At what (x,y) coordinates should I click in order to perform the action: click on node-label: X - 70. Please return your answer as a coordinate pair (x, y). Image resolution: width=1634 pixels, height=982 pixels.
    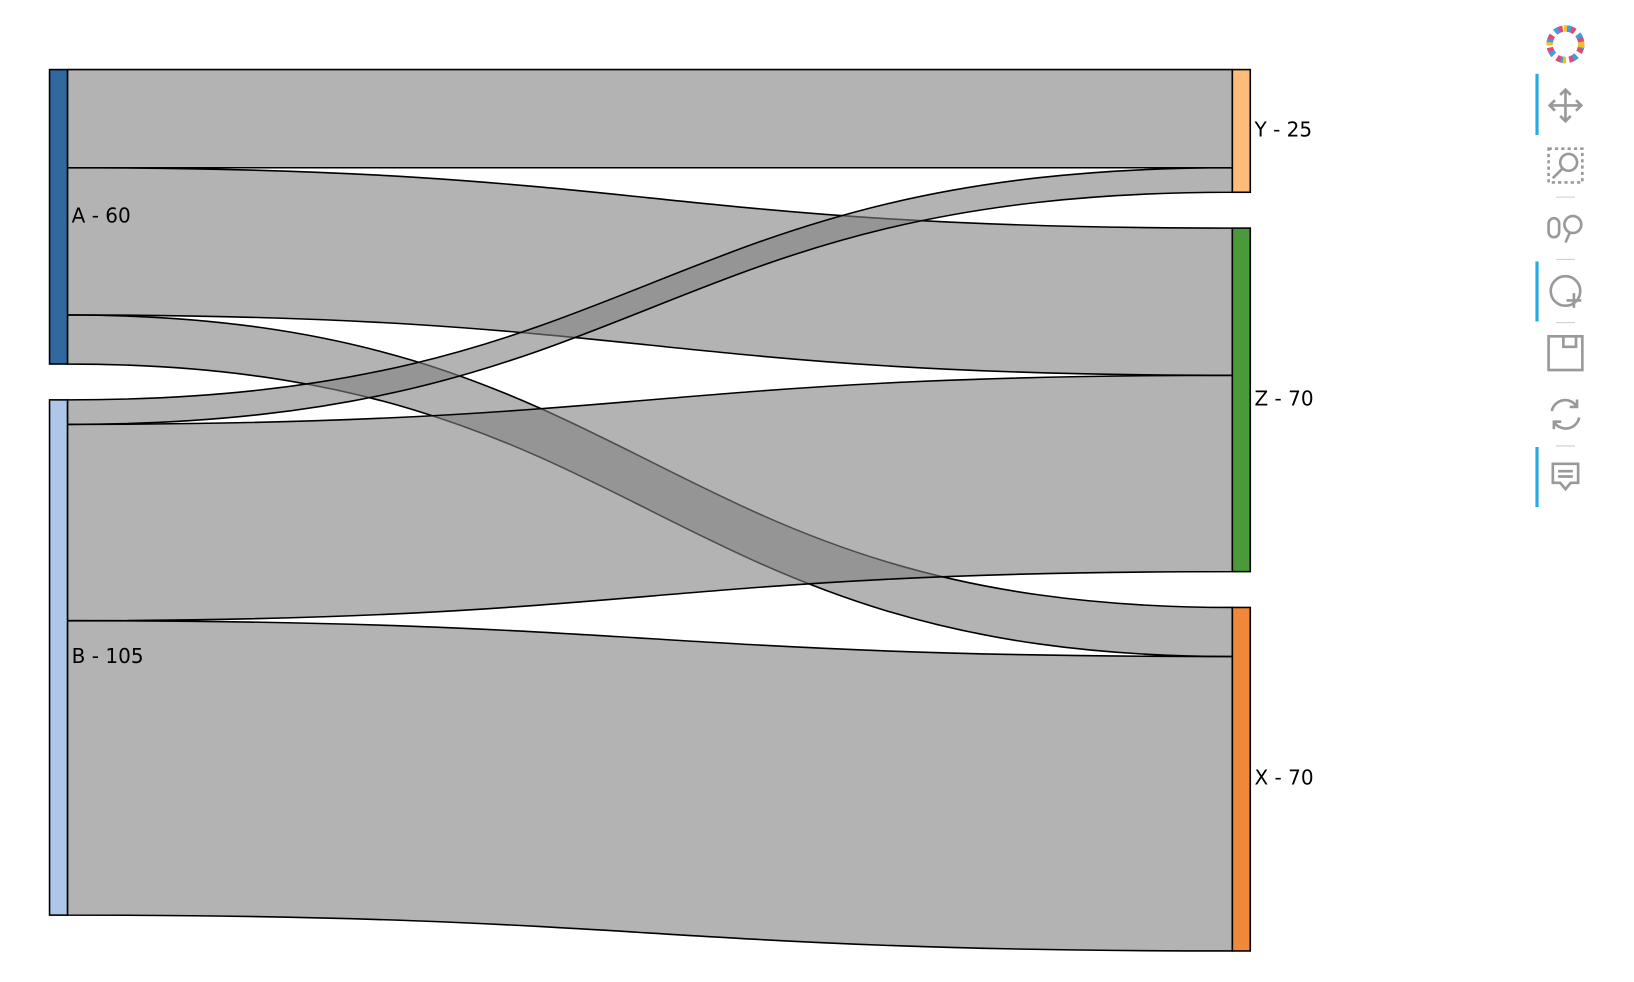
    Looking at the image, I should click on (1283, 778).